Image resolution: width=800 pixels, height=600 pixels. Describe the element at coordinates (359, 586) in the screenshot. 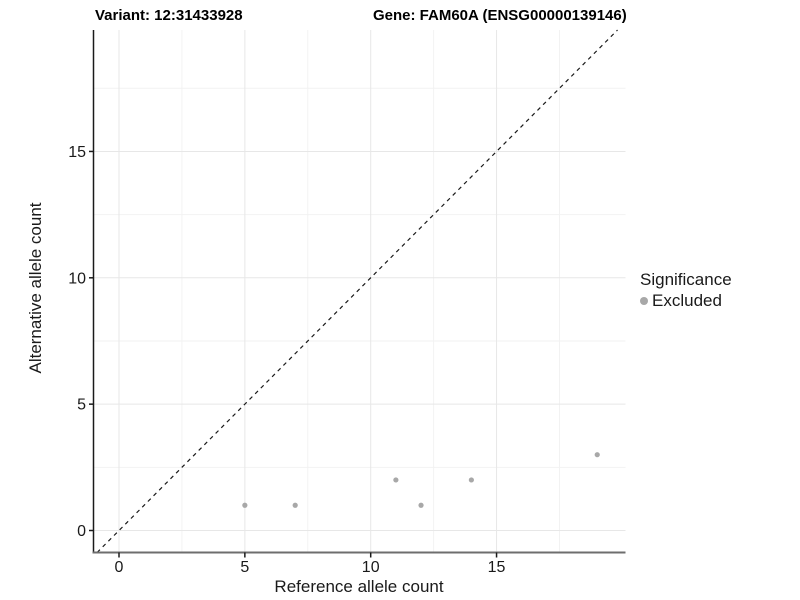

I see `x-axis-title: Reference allele count` at that location.